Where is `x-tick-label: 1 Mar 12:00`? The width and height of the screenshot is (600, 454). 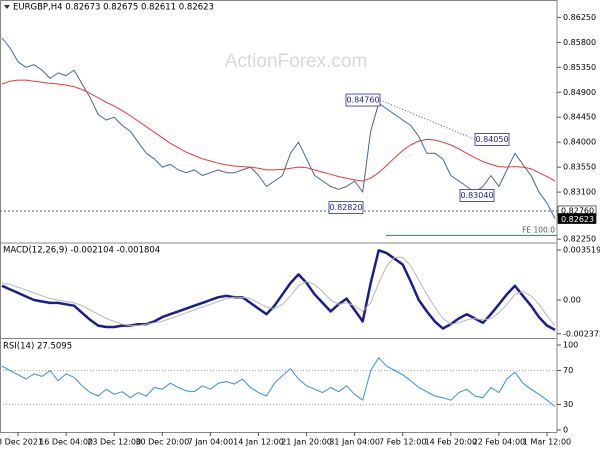
x-tick-label: 1 Mar 12:00 is located at coordinates (547, 442).